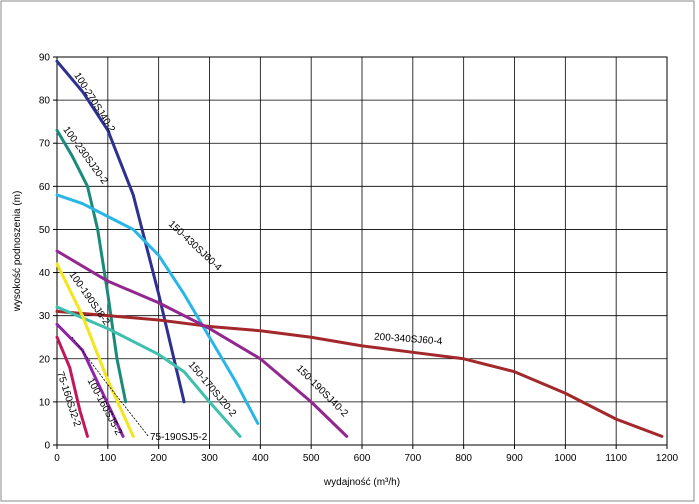 This screenshot has width=699, height=504. What do you see at coordinates (565, 458) in the screenshot?
I see `x-tick-label: 1000` at bounding box center [565, 458].